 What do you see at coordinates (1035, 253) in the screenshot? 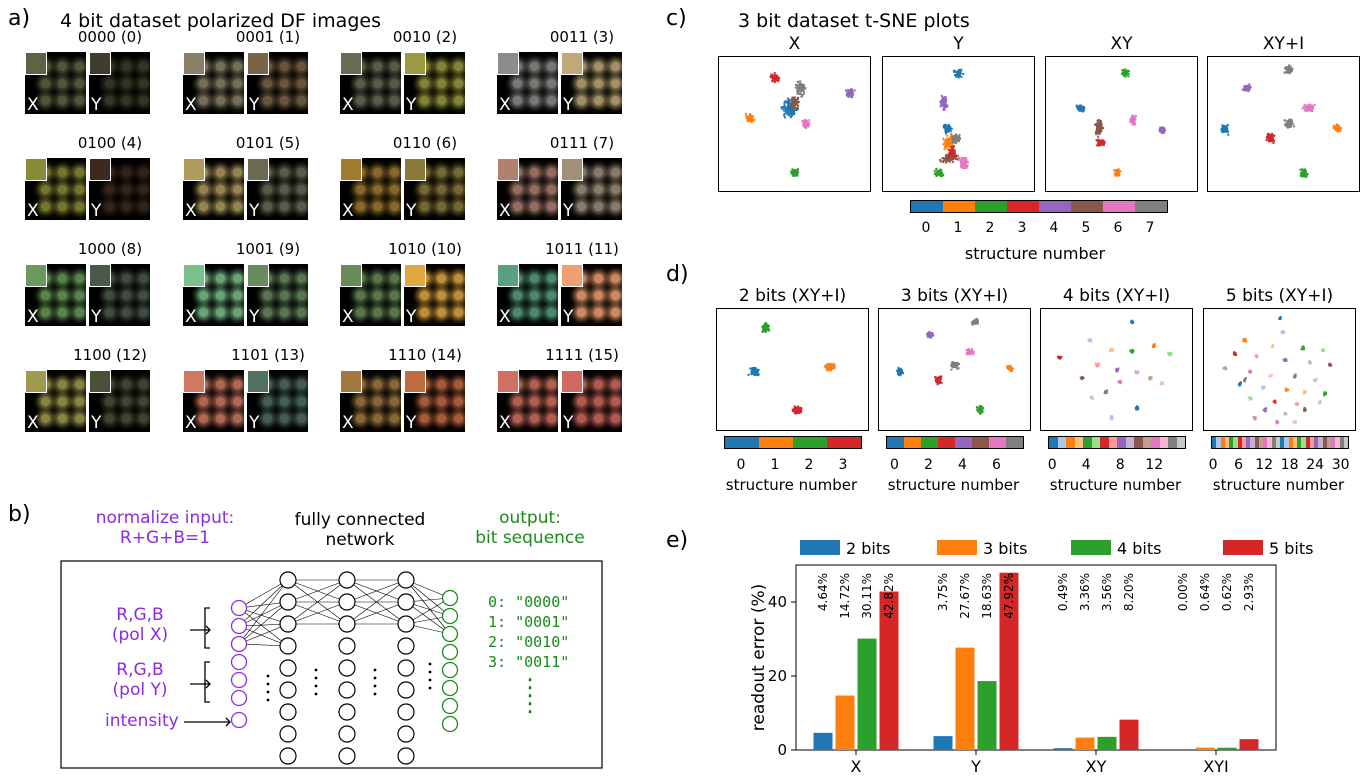
I see `panel-c-xlabel: structure number` at bounding box center [1035, 253].